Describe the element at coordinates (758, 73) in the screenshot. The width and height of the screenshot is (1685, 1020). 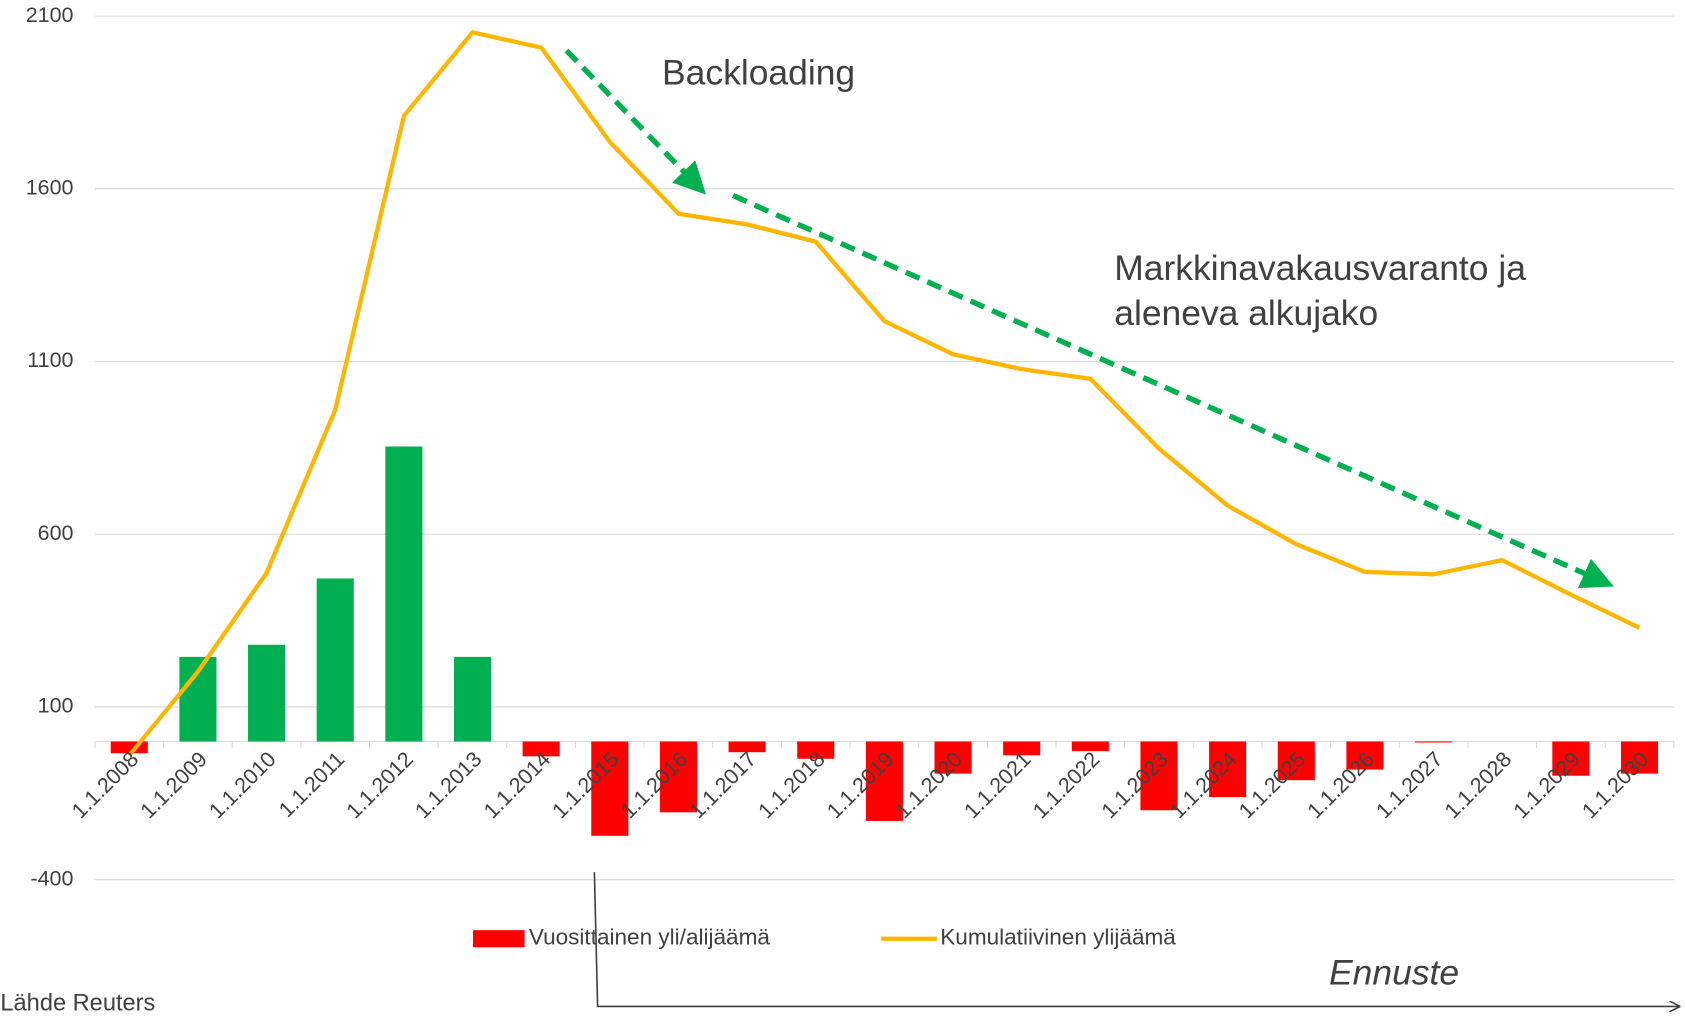
I see `annotation: Backloading` at that location.